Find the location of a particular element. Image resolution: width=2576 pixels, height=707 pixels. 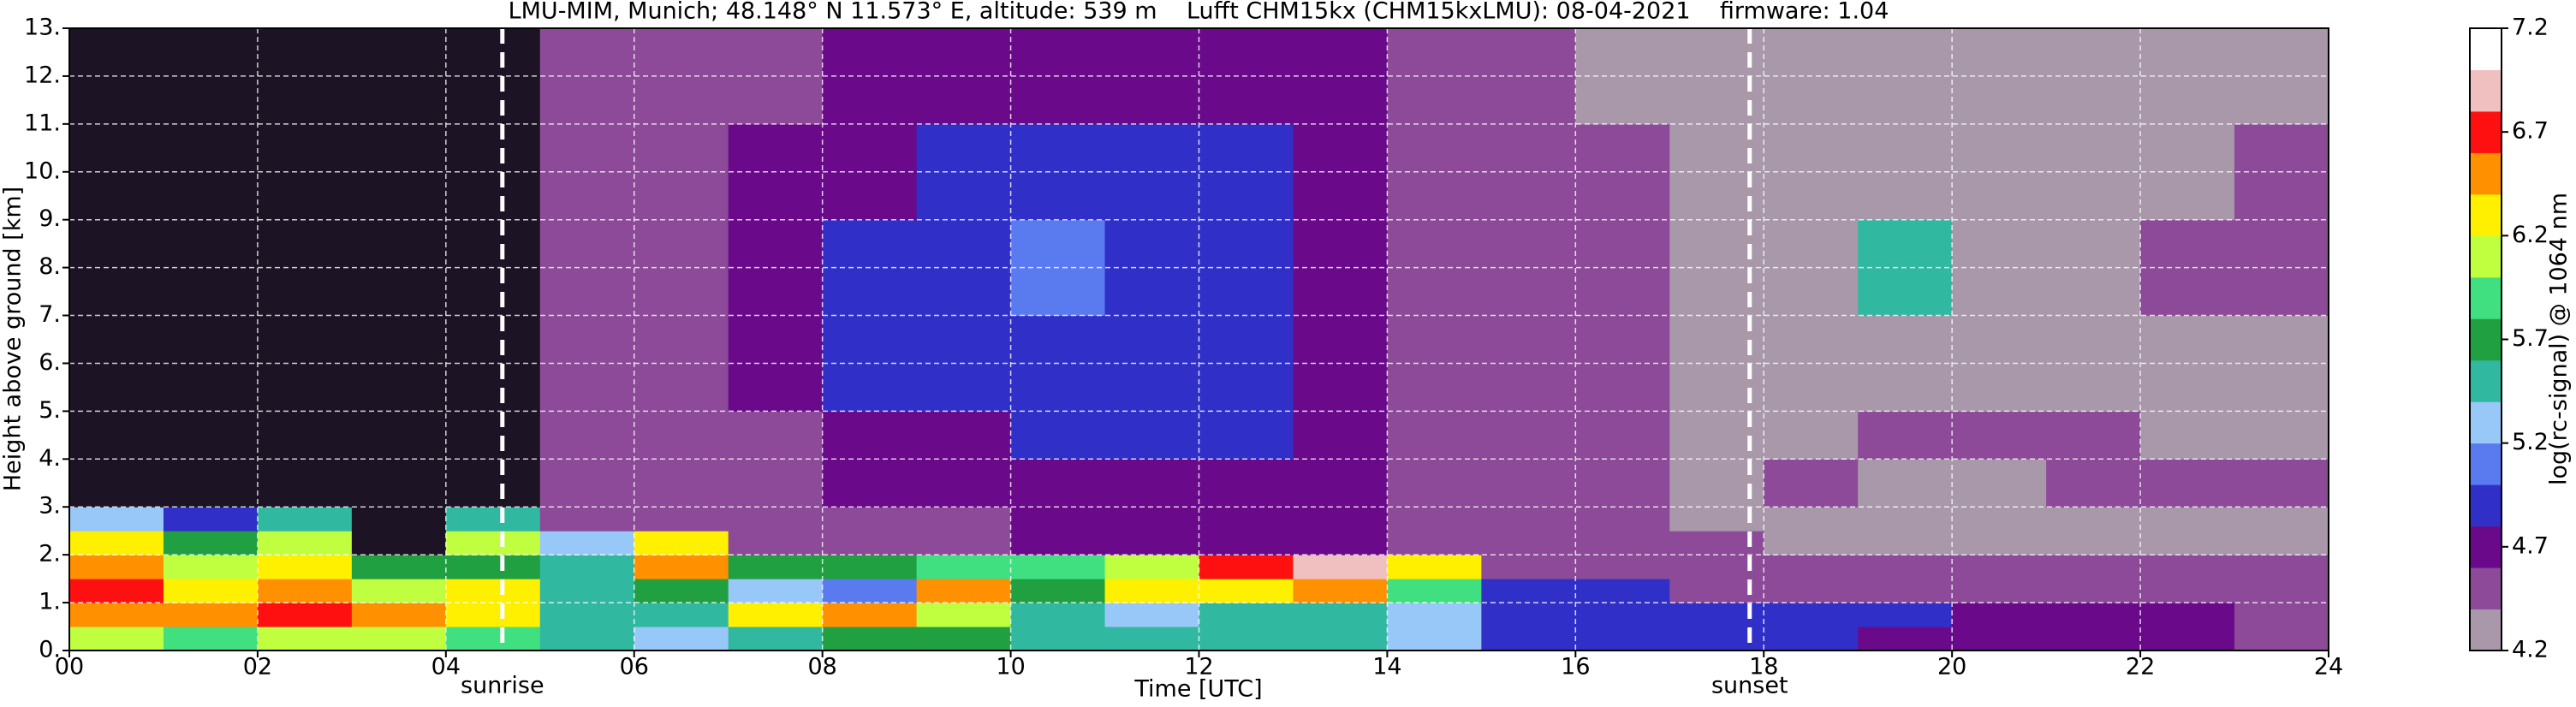

x-tick-label: 08 is located at coordinates (822, 667).